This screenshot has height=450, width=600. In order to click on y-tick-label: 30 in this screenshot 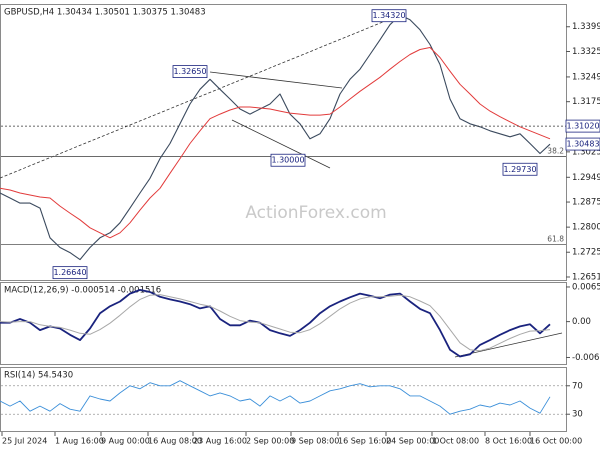, I will do `click(577, 415)`.